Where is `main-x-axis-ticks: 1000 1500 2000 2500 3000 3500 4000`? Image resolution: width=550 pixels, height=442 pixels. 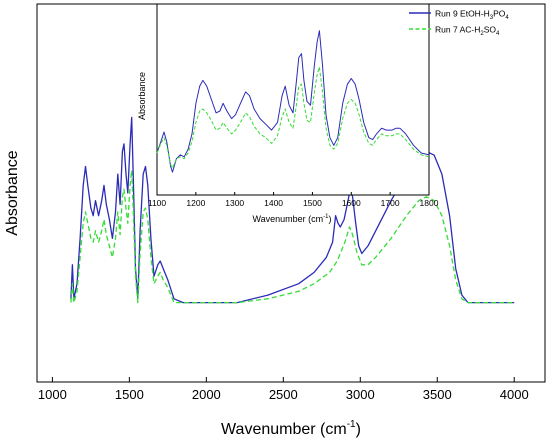 main-x-axis-ticks: 1000 1500 2000 2500 3000 3500 4000 is located at coordinates (283, 389).